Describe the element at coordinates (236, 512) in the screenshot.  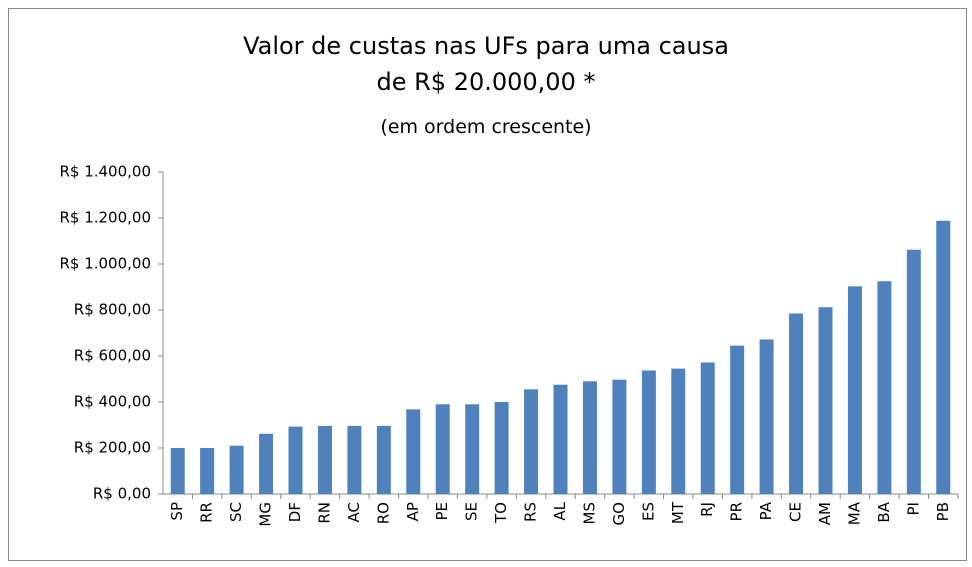
I see `x-tick-label: SC` at that location.